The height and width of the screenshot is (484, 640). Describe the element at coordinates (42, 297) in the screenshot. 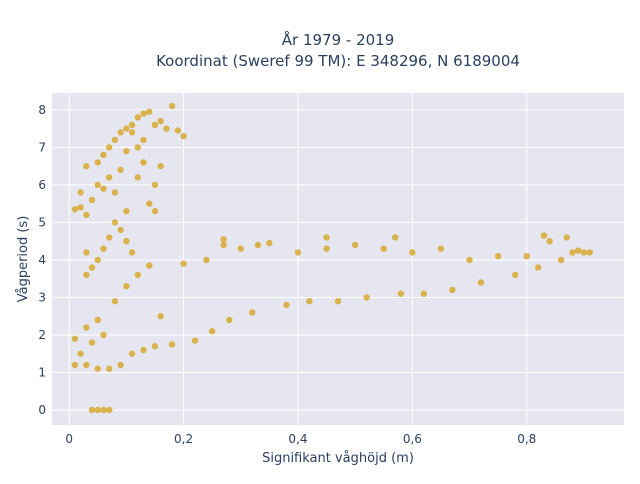

I see `y-tick-label: 3` at that location.